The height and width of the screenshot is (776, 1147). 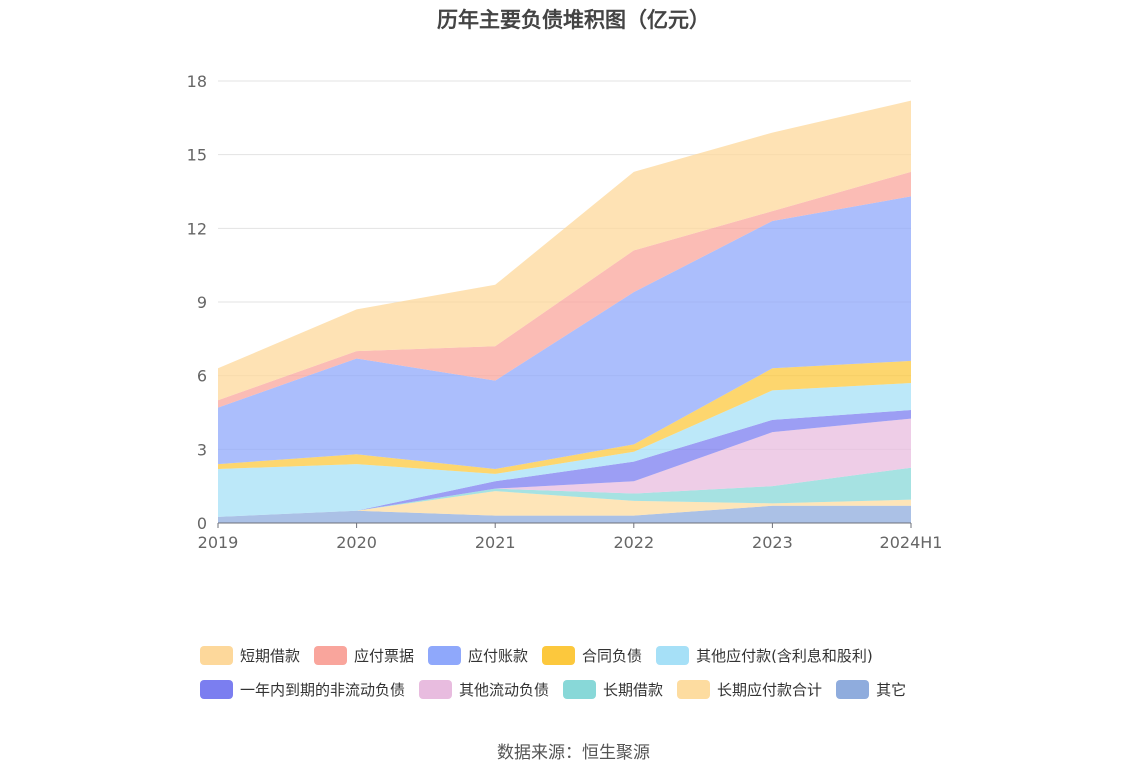 What do you see at coordinates (495, 542) in the screenshot?
I see `x-tick-label: 2021` at bounding box center [495, 542].